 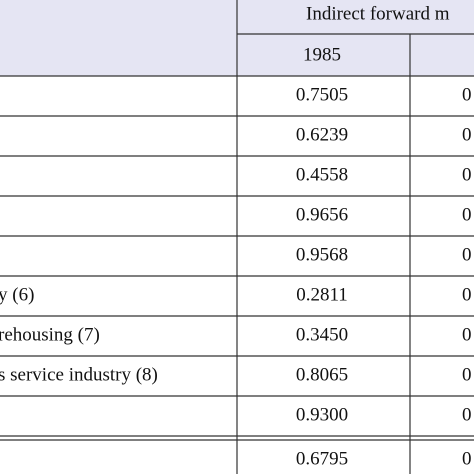 What do you see at coordinates (322, 174) in the screenshot?
I see `cell-value: 0.4558` at bounding box center [322, 174].